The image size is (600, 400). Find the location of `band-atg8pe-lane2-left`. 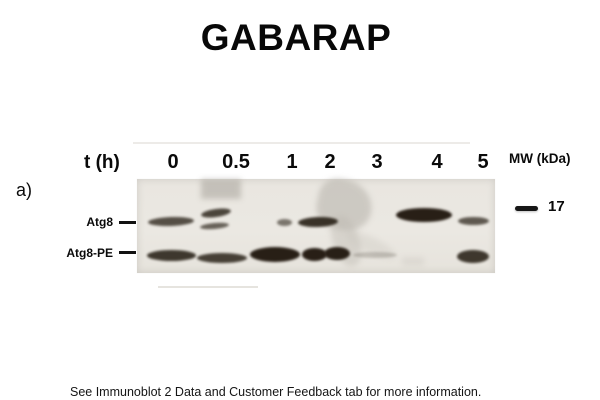

band-atg8pe-lane2-left is located at coordinates (314, 254).